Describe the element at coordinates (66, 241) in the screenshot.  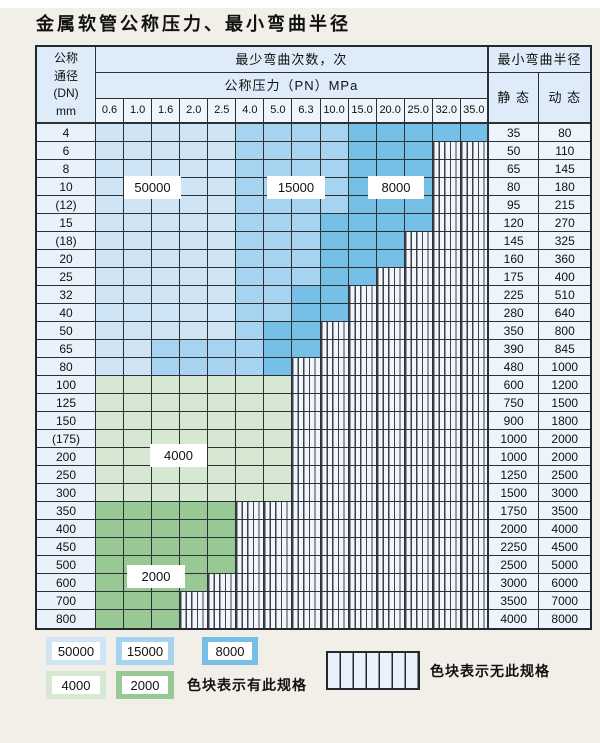
I see `dn-cell: (18)` at that location.